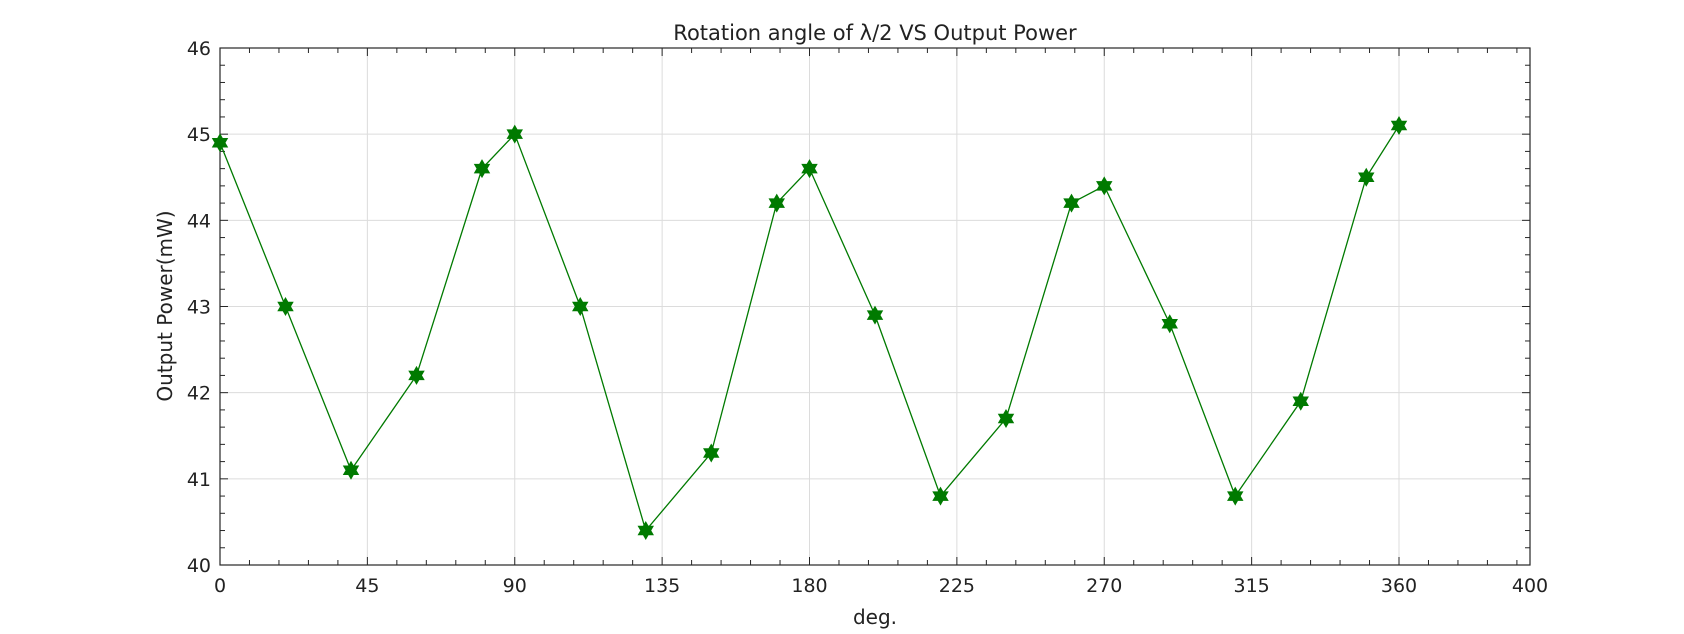  What do you see at coordinates (220, 586) in the screenshot?
I see `x-tick-label: 0` at bounding box center [220, 586].